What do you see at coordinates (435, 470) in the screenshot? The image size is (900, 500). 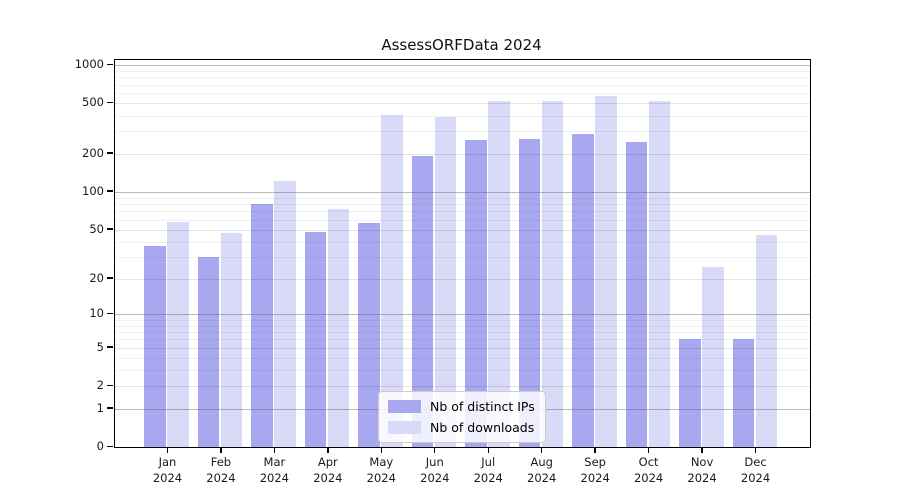 I see `x-tick-label: Jun 2024` at bounding box center [435, 470].